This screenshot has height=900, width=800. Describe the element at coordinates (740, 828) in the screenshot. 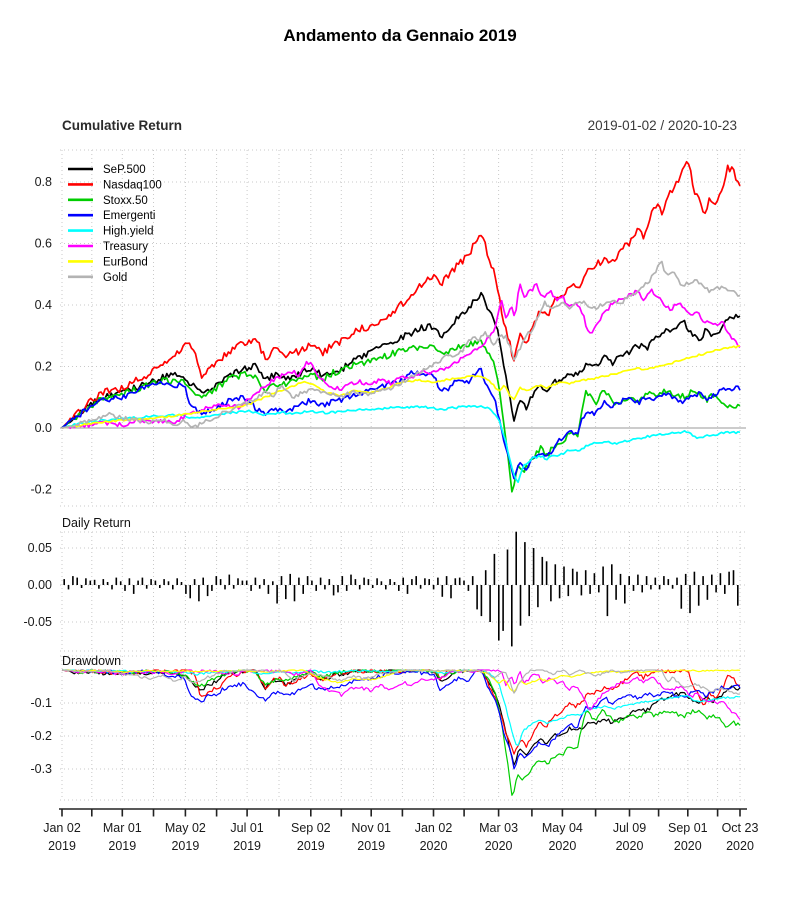

I see `x-tick-label: Oct 23` at that location.